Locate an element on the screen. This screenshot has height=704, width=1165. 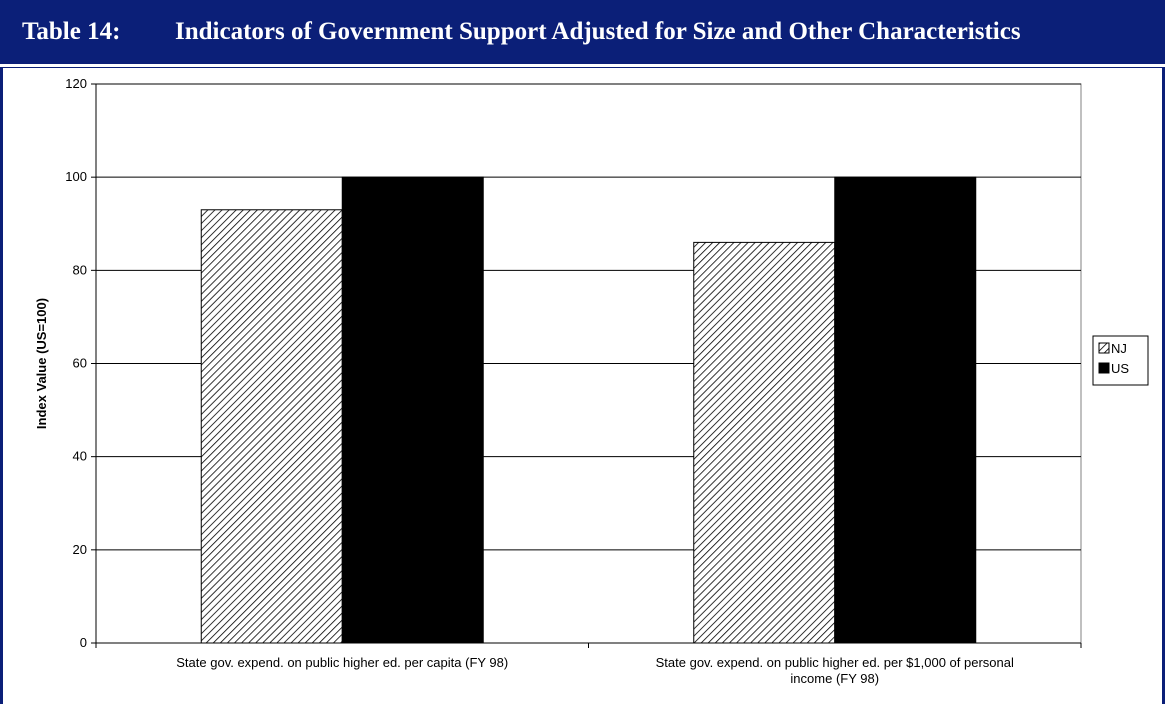
y-tick-label: 20 is located at coordinates (80, 549).